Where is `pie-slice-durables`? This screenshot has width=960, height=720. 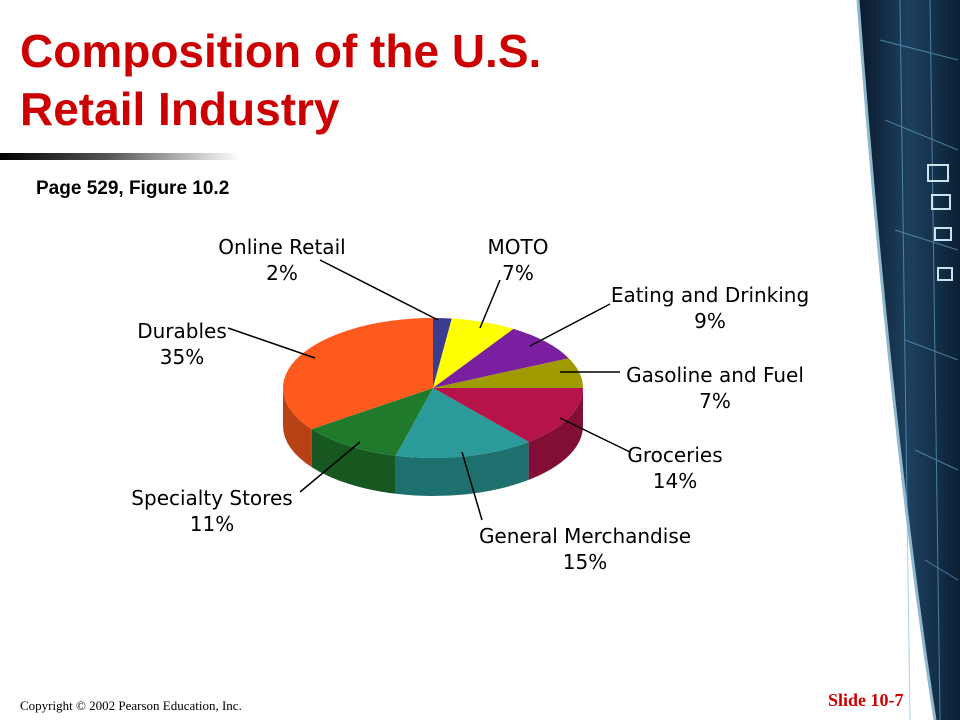 pie-slice-durables is located at coordinates (358, 374).